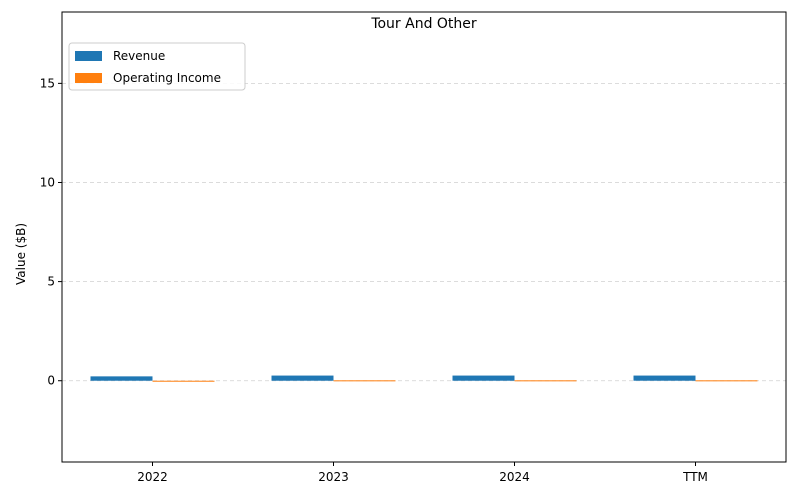 This screenshot has width=800, height=500. I want to click on x-tick-label: 2023, so click(333, 477).